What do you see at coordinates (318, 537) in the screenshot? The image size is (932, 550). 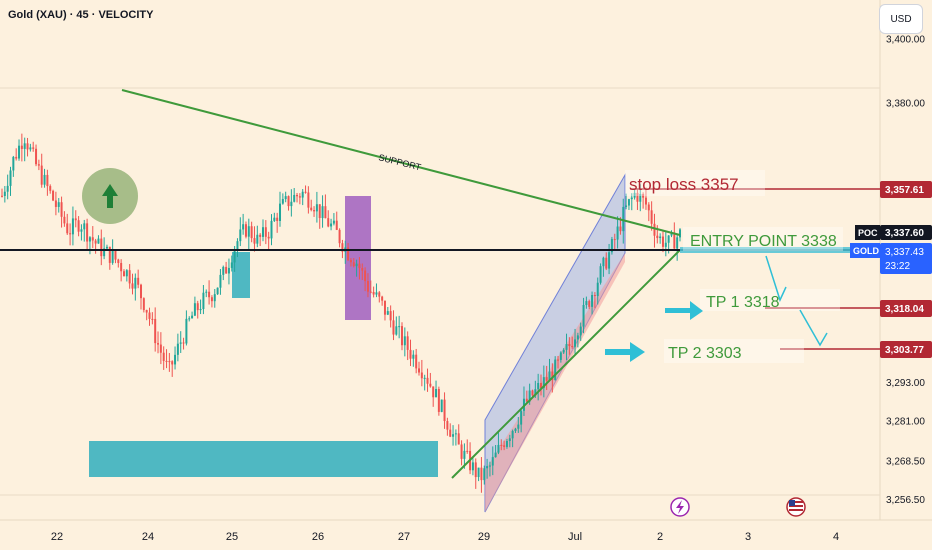 I see `x-tick-label: 26` at bounding box center [318, 537].